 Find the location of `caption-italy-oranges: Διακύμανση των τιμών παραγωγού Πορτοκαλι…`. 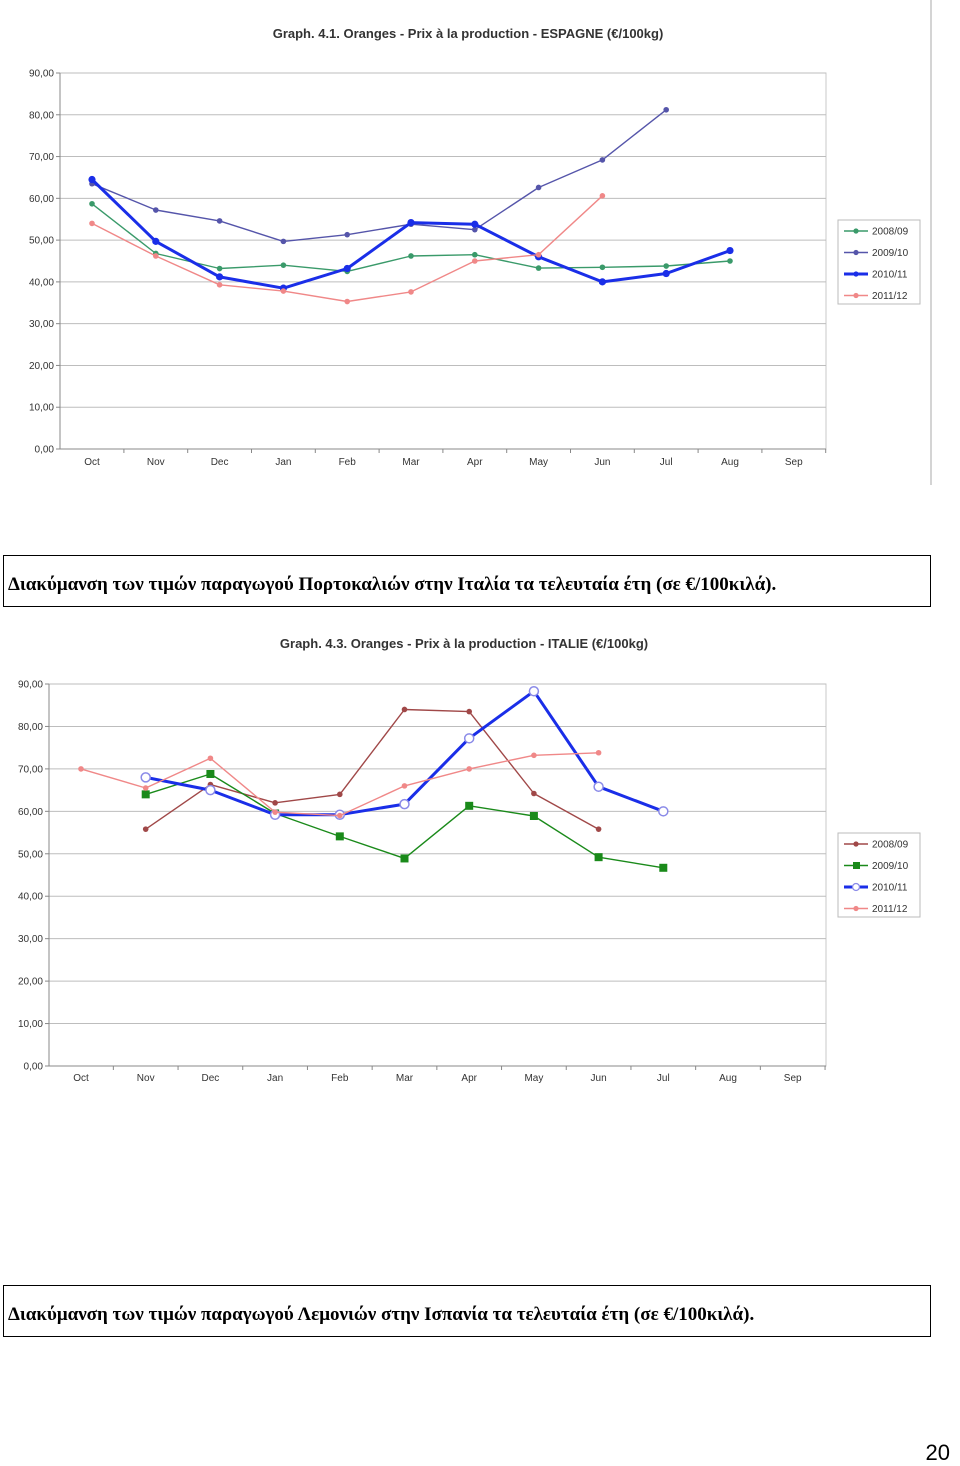

caption-italy-oranges: Διακύμανση των τιμών παραγωγού Πορτοκαλι… is located at coordinates (467, 581).